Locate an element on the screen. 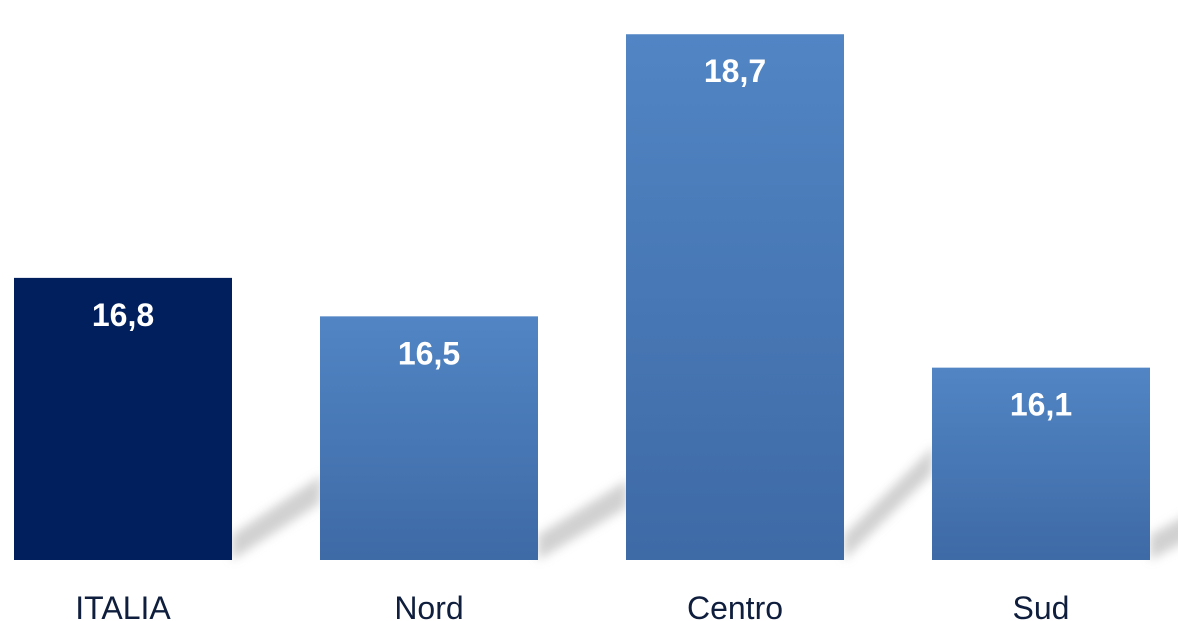 The height and width of the screenshot is (621, 1178). bar-sud is located at coordinates (1041, 463).